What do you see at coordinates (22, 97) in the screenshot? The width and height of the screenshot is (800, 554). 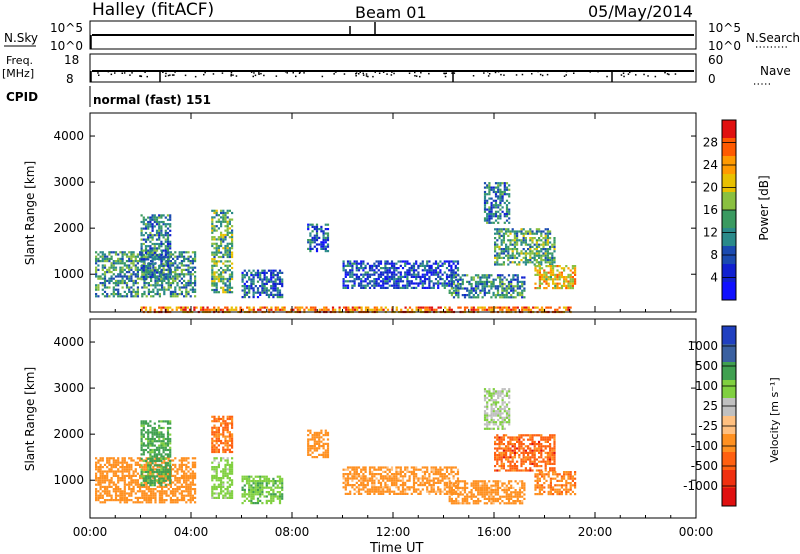 I see `cpid-label: CPID` at bounding box center [22, 97].